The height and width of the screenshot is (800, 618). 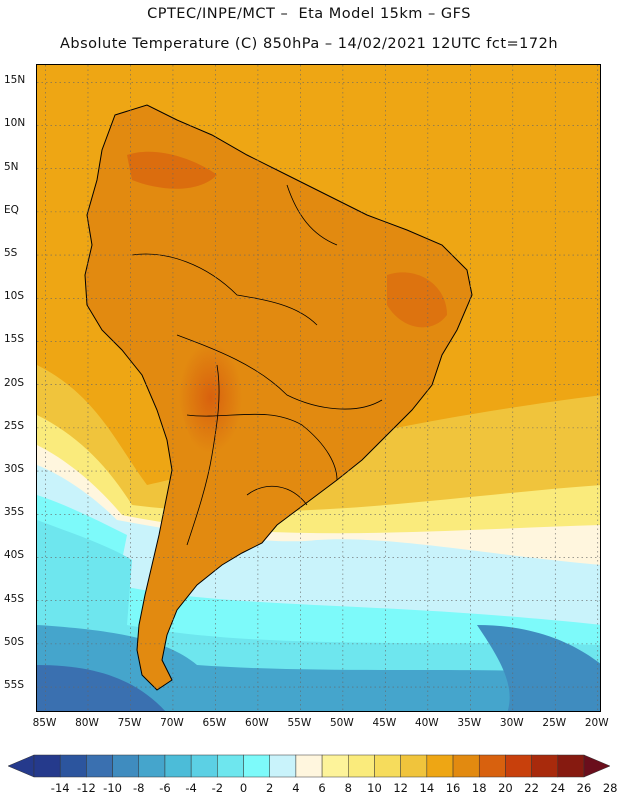 What do you see at coordinates (322, 788) in the screenshot?
I see `colorbar-label: 6` at bounding box center [322, 788].